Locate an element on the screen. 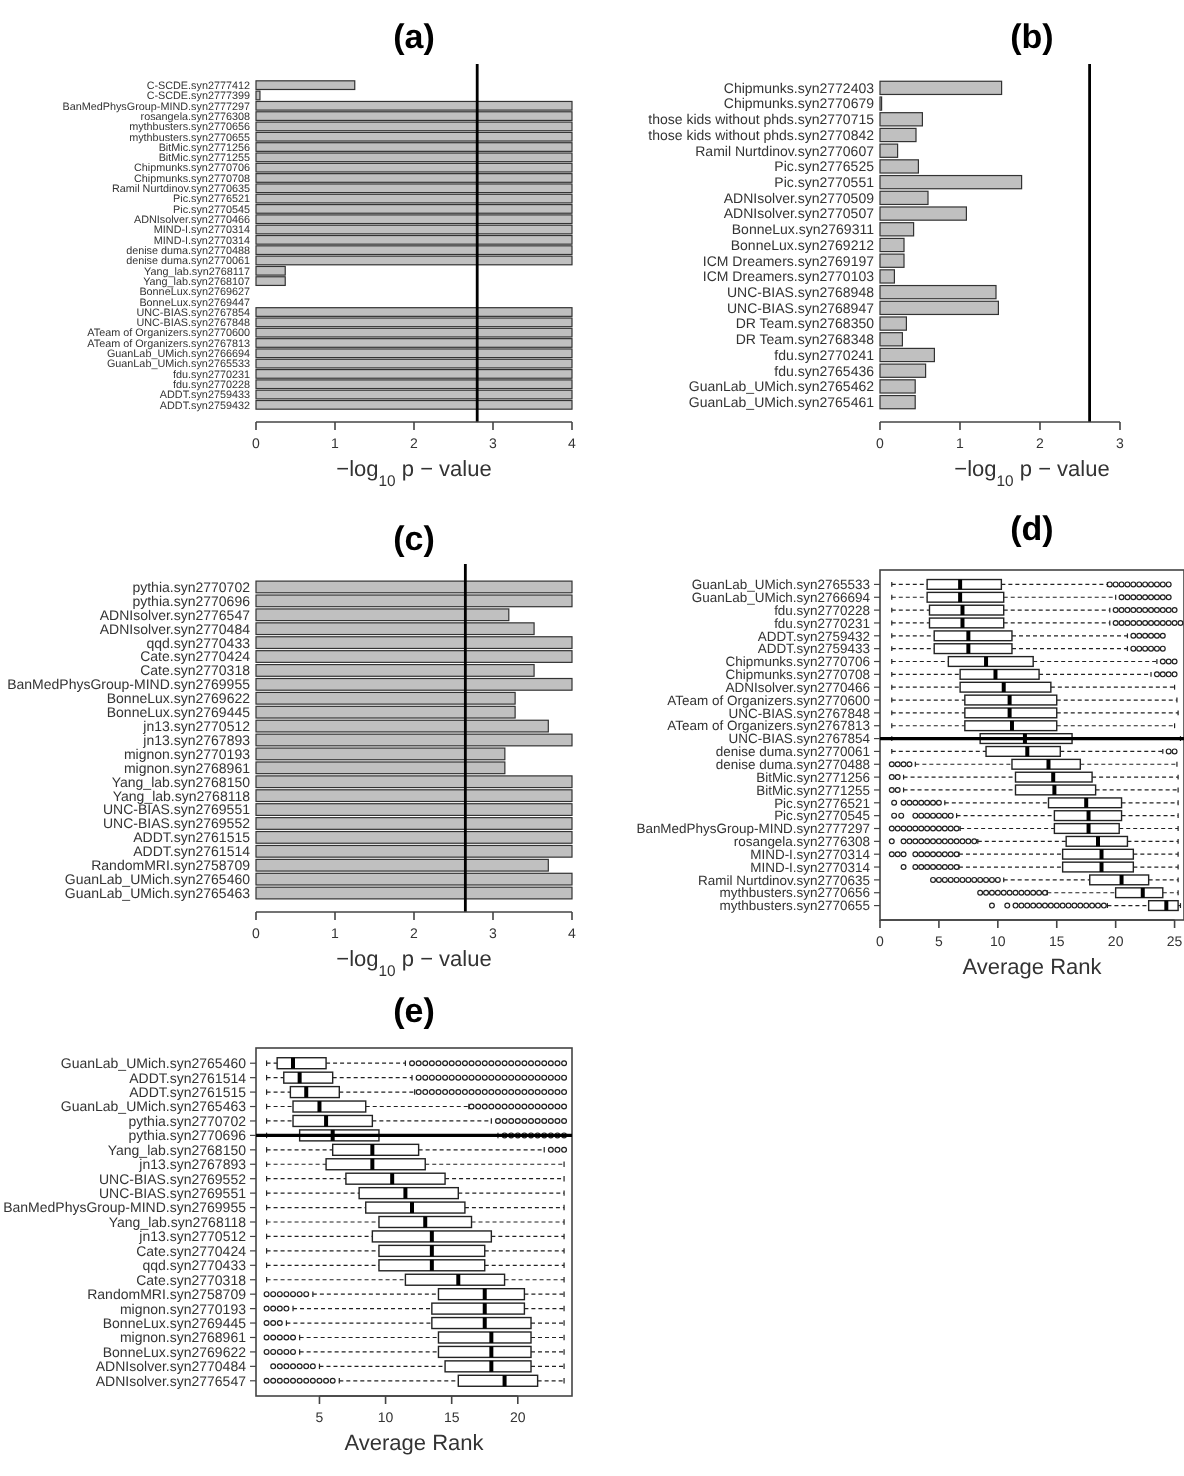  chart-title: (c) is located at coordinates (414, 539).